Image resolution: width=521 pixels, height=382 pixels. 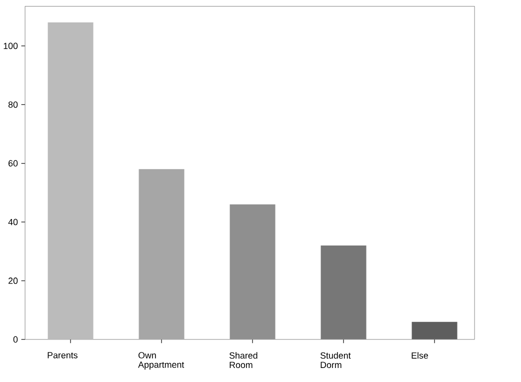 What do you see at coordinates (13, 163) in the screenshot?
I see `y-tick-label: 60` at bounding box center [13, 163].